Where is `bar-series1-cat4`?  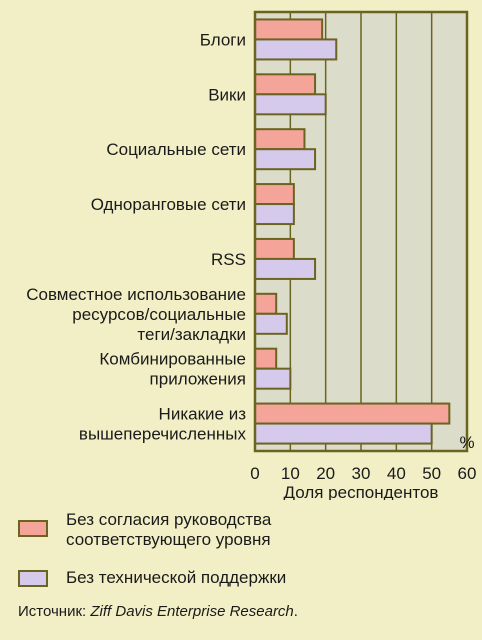
bar-series1-cat4 is located at coordinates (274, 194).